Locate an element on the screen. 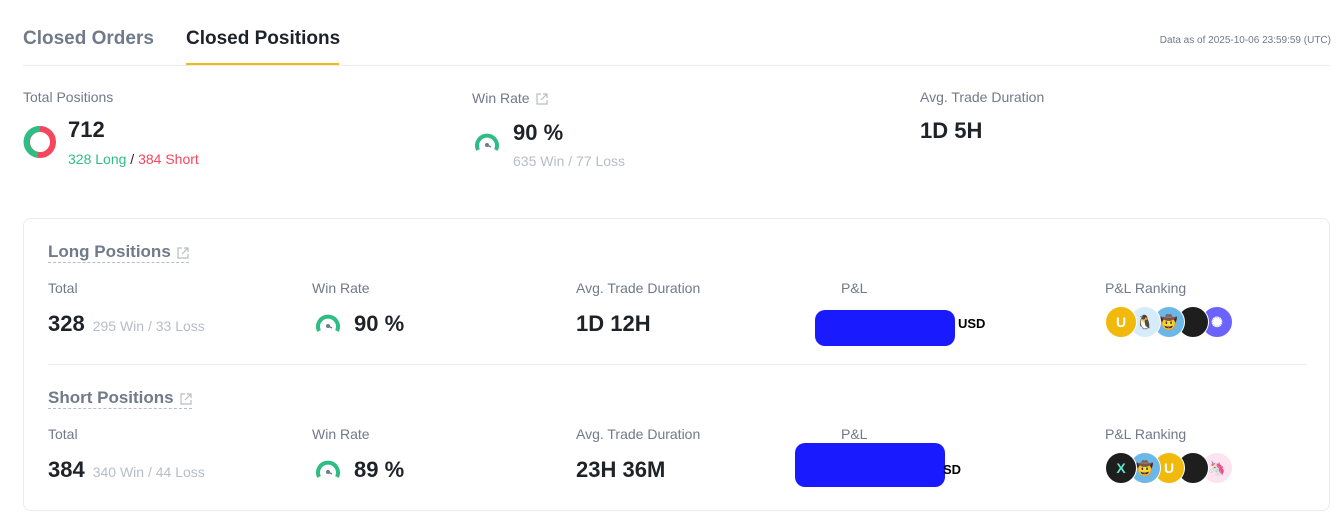 This screenshot has width=1343, height=526. total-value: 328 295 Win / 33 Loss is located at coordinates (126, 324).